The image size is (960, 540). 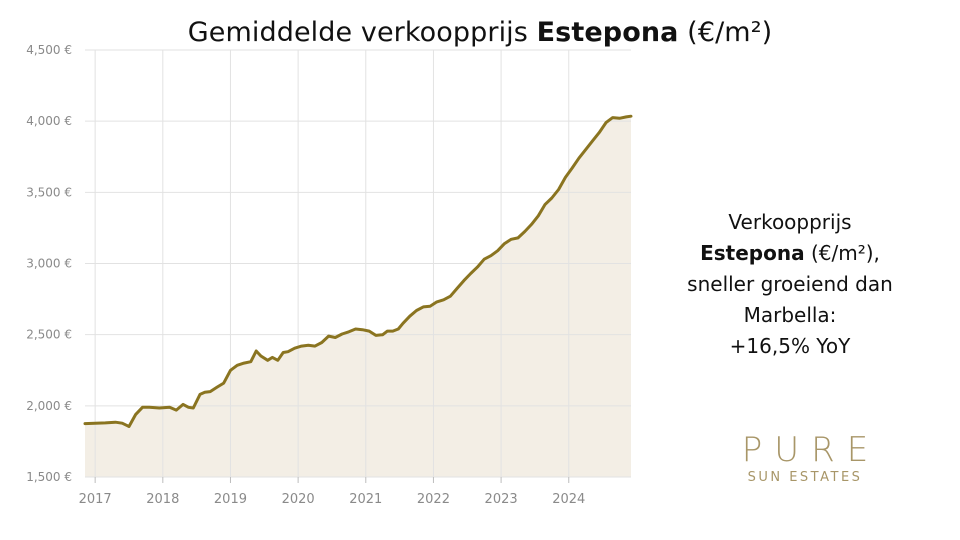 I want to click on logo-main-text: PURE, so click(x=811, y=450).